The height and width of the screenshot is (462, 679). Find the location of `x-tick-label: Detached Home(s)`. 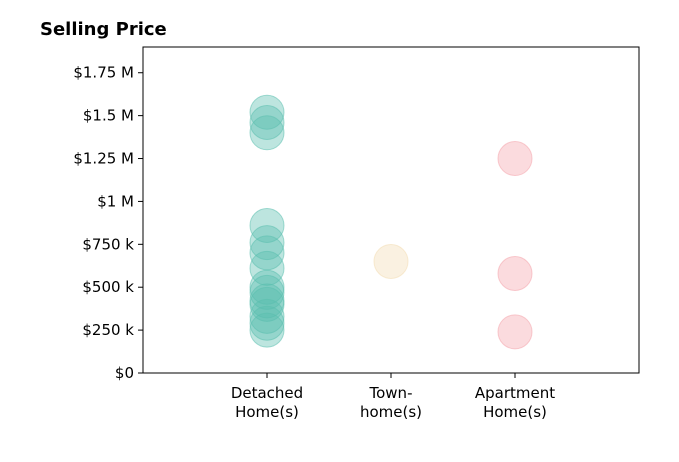

x-tick-label: Detached Home(s) is located at coordinates (267, 402).